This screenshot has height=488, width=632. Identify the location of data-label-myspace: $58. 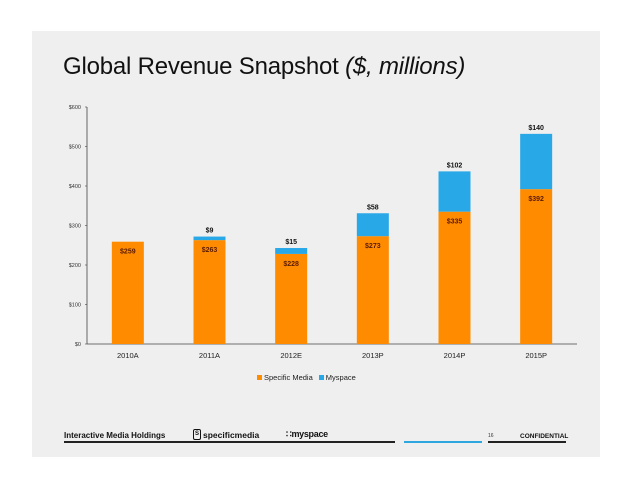
(373, 207).